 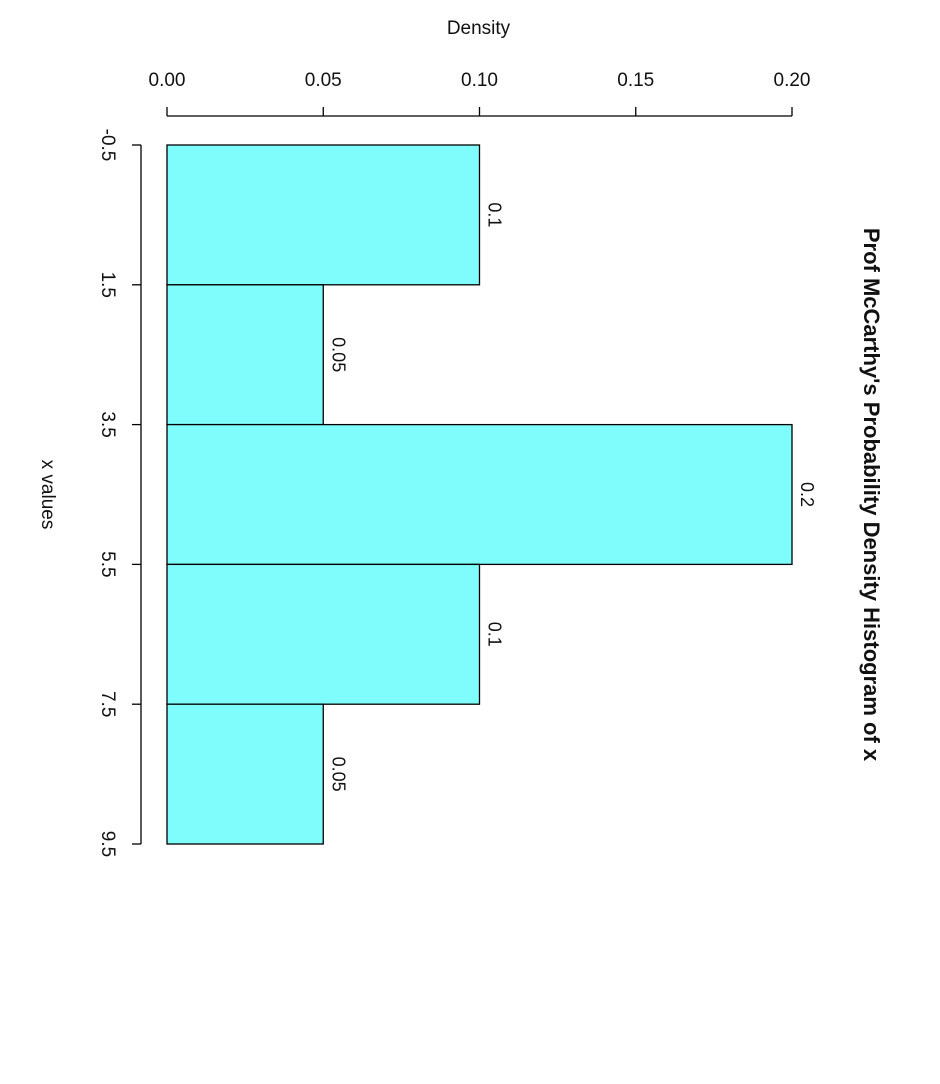 I want to click on density-tick-label: 0.00, so click(x=167, y=80).